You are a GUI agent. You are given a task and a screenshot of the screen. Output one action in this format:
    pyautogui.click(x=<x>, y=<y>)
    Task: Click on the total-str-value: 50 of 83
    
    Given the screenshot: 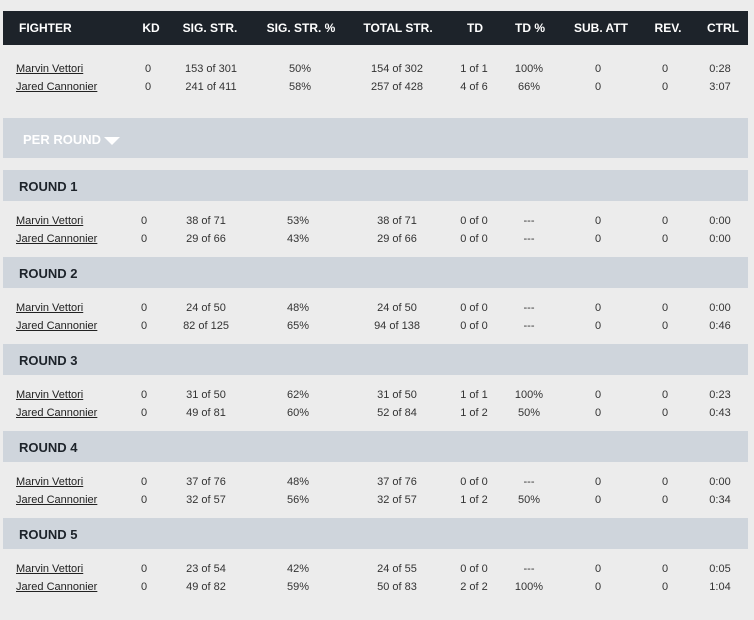 What is the action you would take?
    pyautogui.click(x=397, y=587)
    